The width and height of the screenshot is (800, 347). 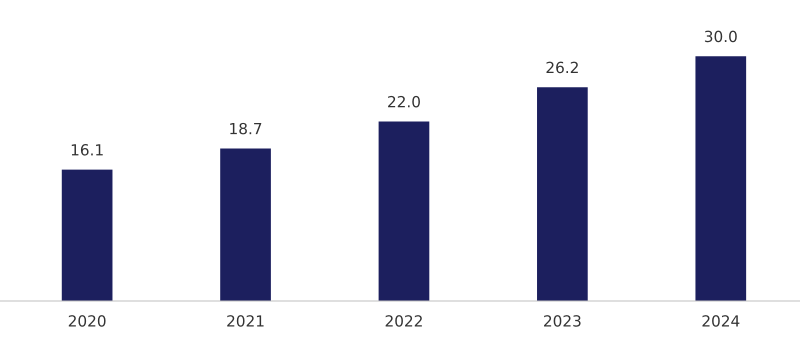 I want to click on data-label: 16.1, so click(x=87, y=150).